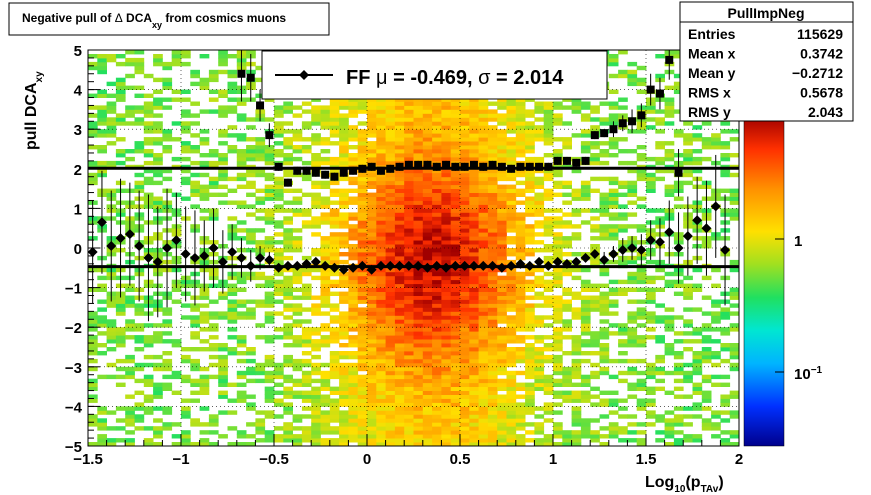 The height and width of the screenshot is (495, 871). Describe the element at coordinates (73, 328) in the screenshot. I see `y-tick-label: −2` at that location.